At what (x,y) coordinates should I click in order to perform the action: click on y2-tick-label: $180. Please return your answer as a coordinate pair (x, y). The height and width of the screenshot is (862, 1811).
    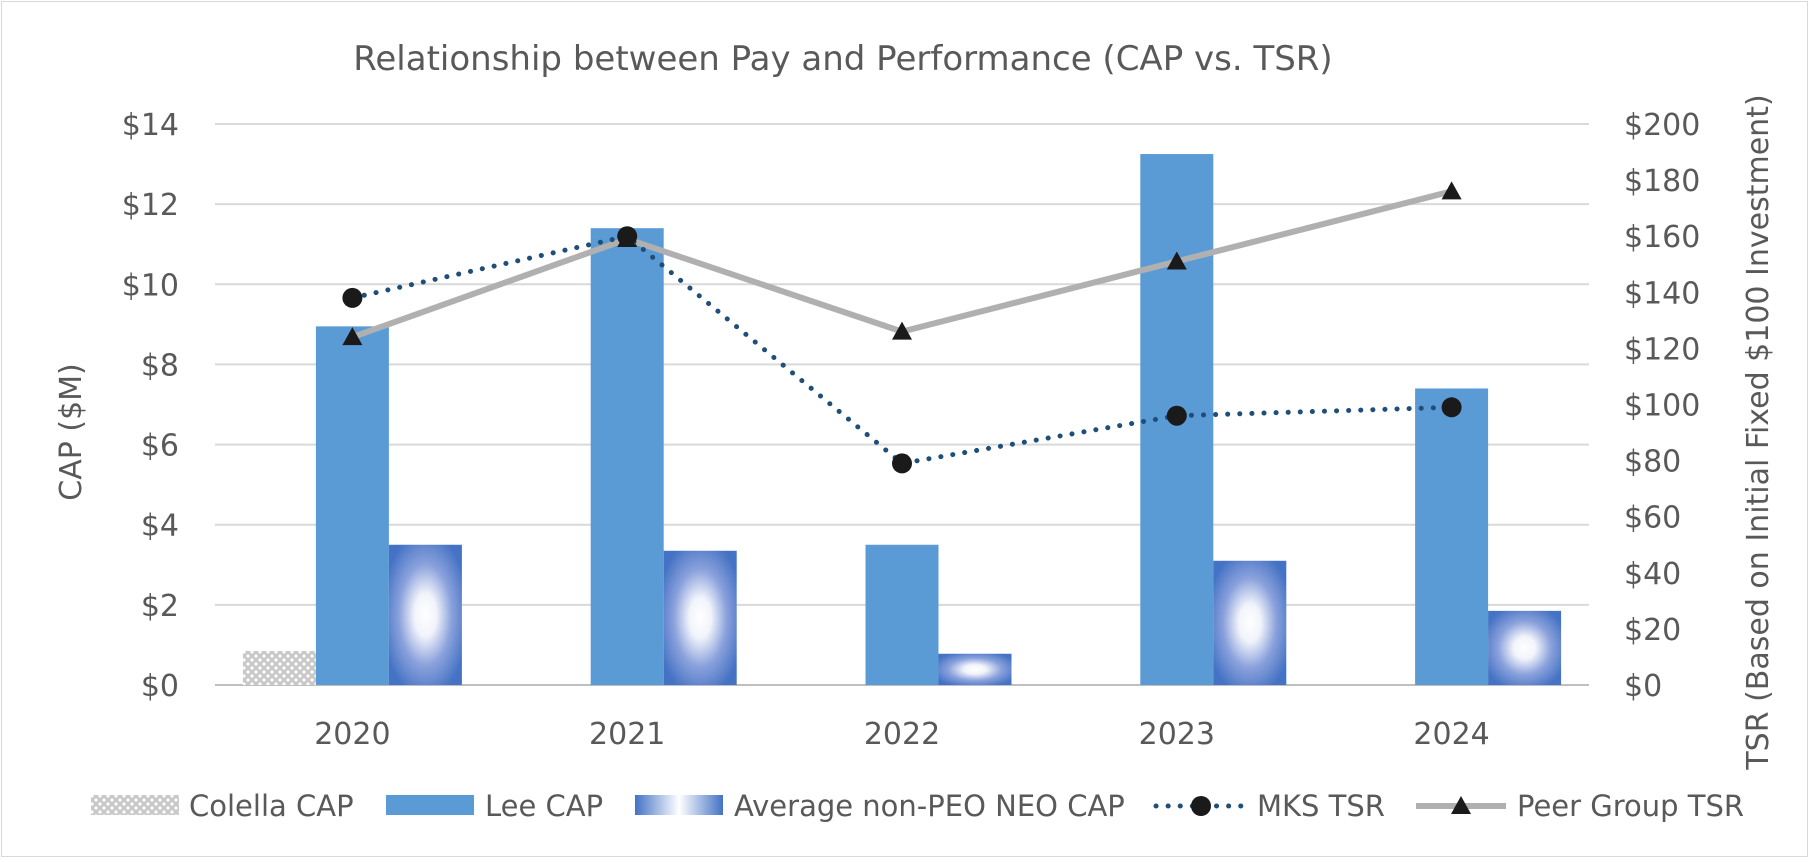
    Looking at the image, I should click on (1662, 181).